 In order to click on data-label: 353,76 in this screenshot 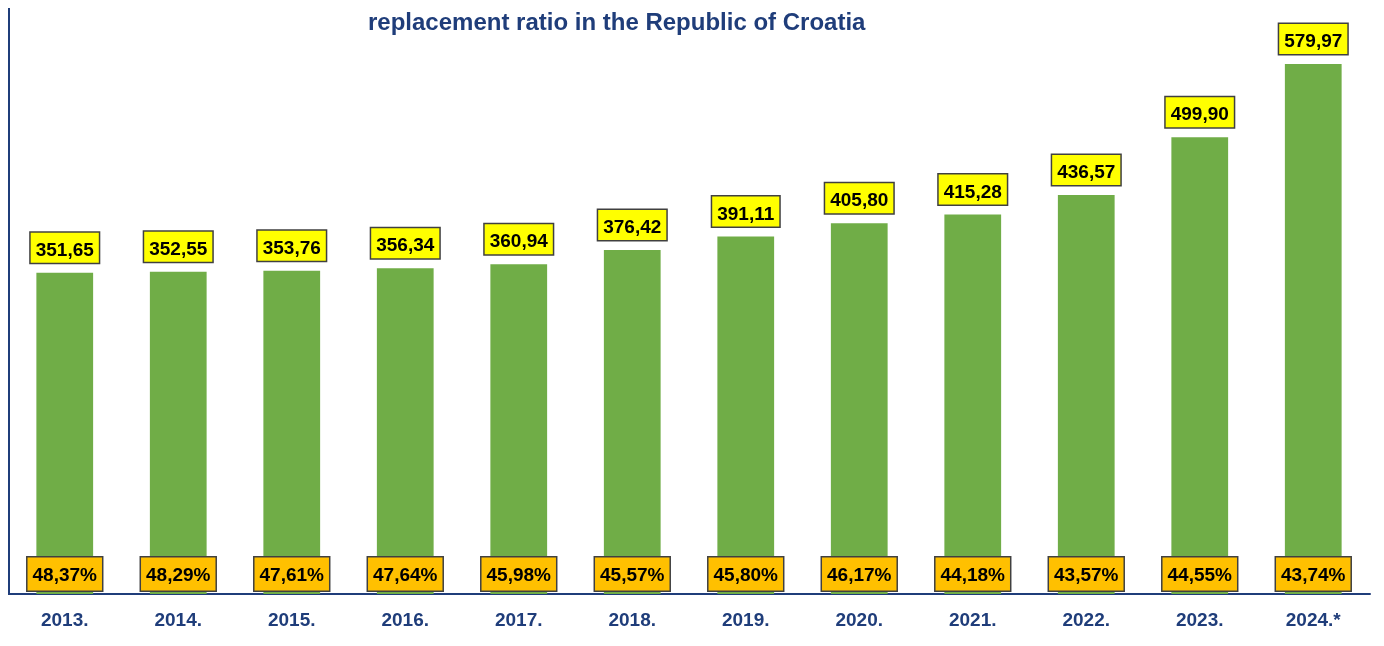, I will do `click(291, 247)`.